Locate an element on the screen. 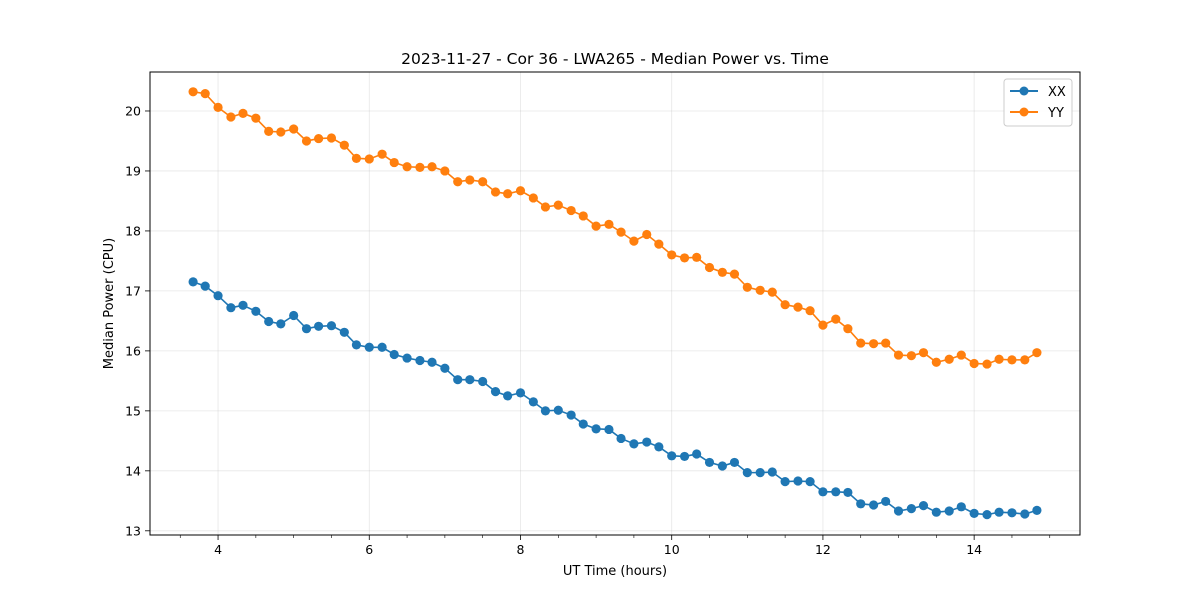  x-tick-label: 12 is located at coordinates (823, 549).